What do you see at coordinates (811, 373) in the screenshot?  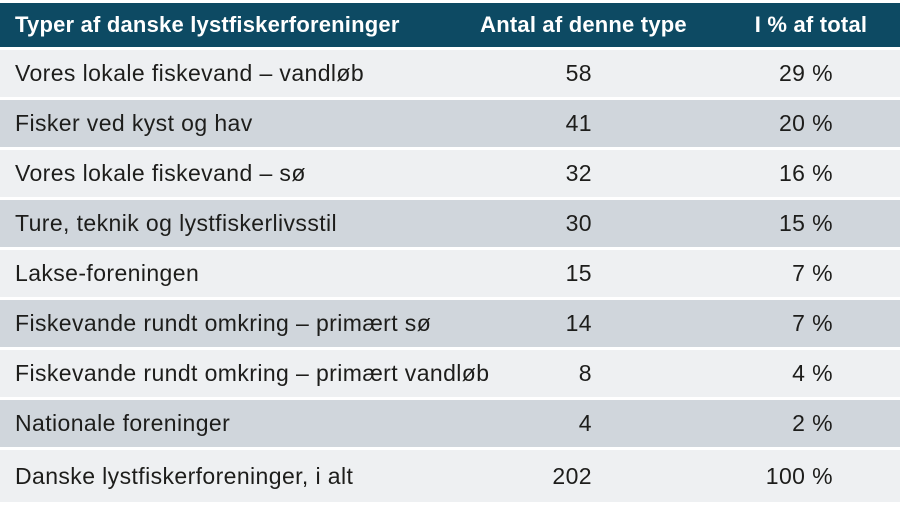 I see `percent-cell: 4 %` at bounding box center [811, 373].